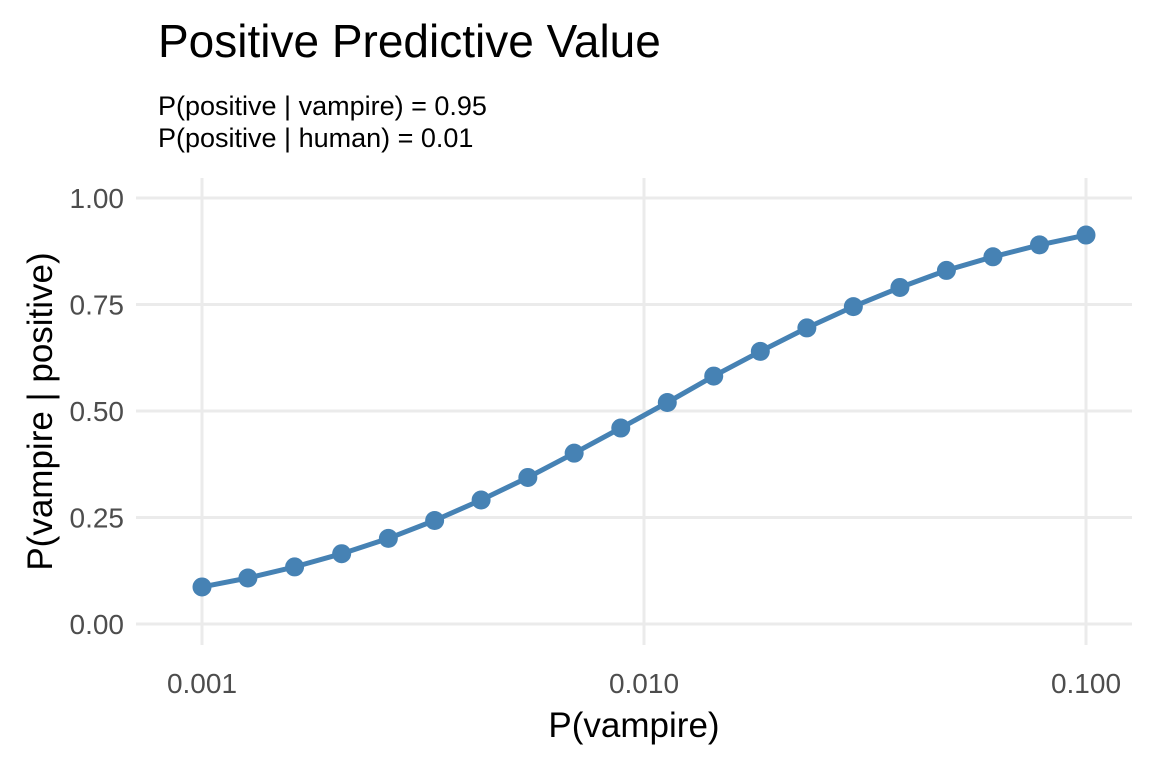 The height and width of the screenshot is (768, 1152). I want to click on x-axis-title: P(vampire), so click(633, 725).